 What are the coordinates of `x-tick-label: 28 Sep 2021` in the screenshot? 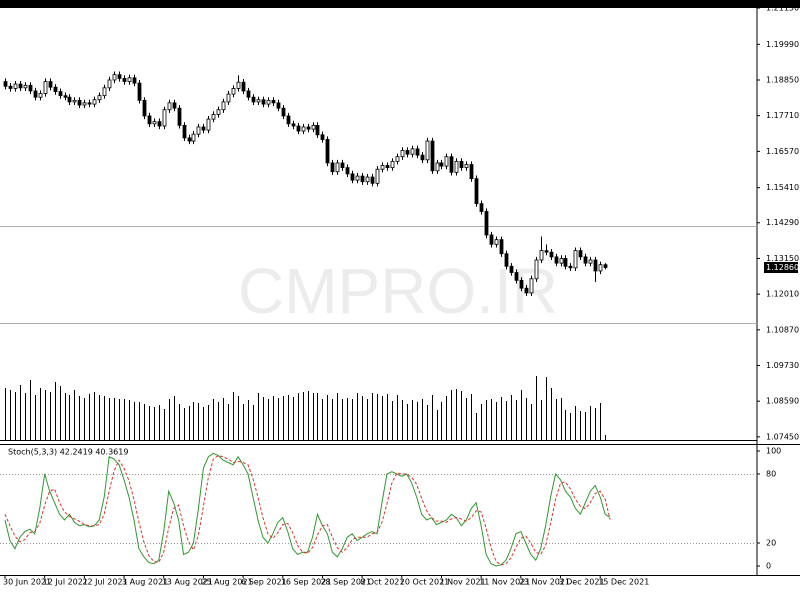 It's located at (345, 582).